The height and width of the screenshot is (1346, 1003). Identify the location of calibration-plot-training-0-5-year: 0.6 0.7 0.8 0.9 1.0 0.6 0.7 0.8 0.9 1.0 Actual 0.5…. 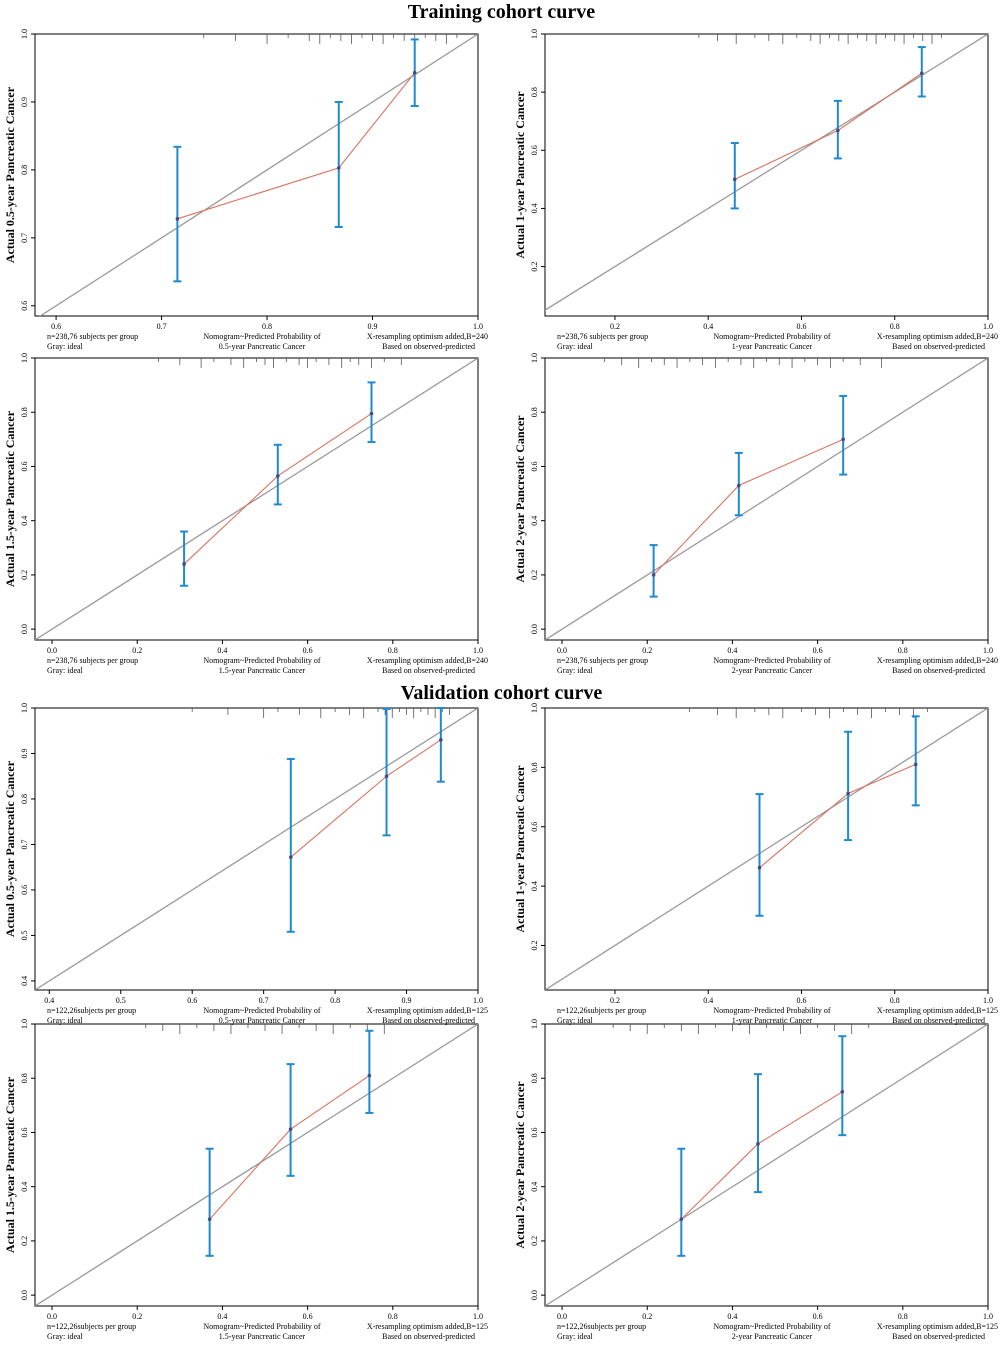
(245, 190).